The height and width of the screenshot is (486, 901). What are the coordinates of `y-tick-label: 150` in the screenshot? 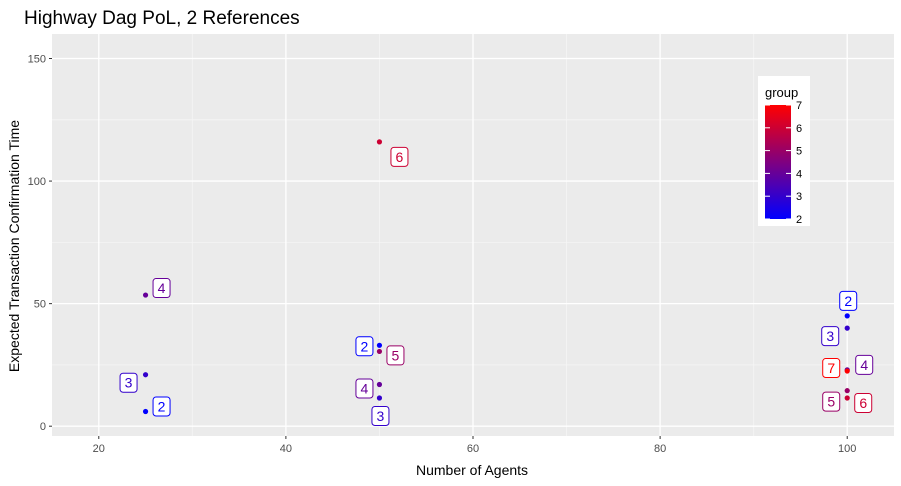 It's located at (37, 60).